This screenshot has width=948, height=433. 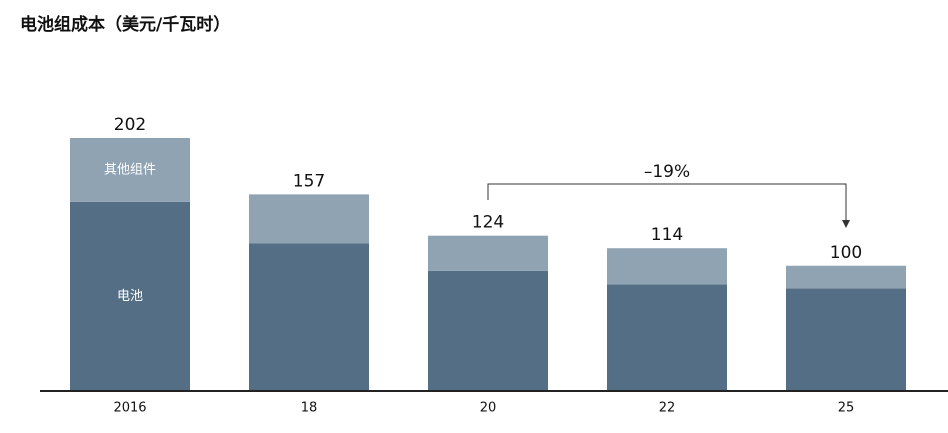 I want to click on x-tick-label: 20, so click(x=488, y=408).